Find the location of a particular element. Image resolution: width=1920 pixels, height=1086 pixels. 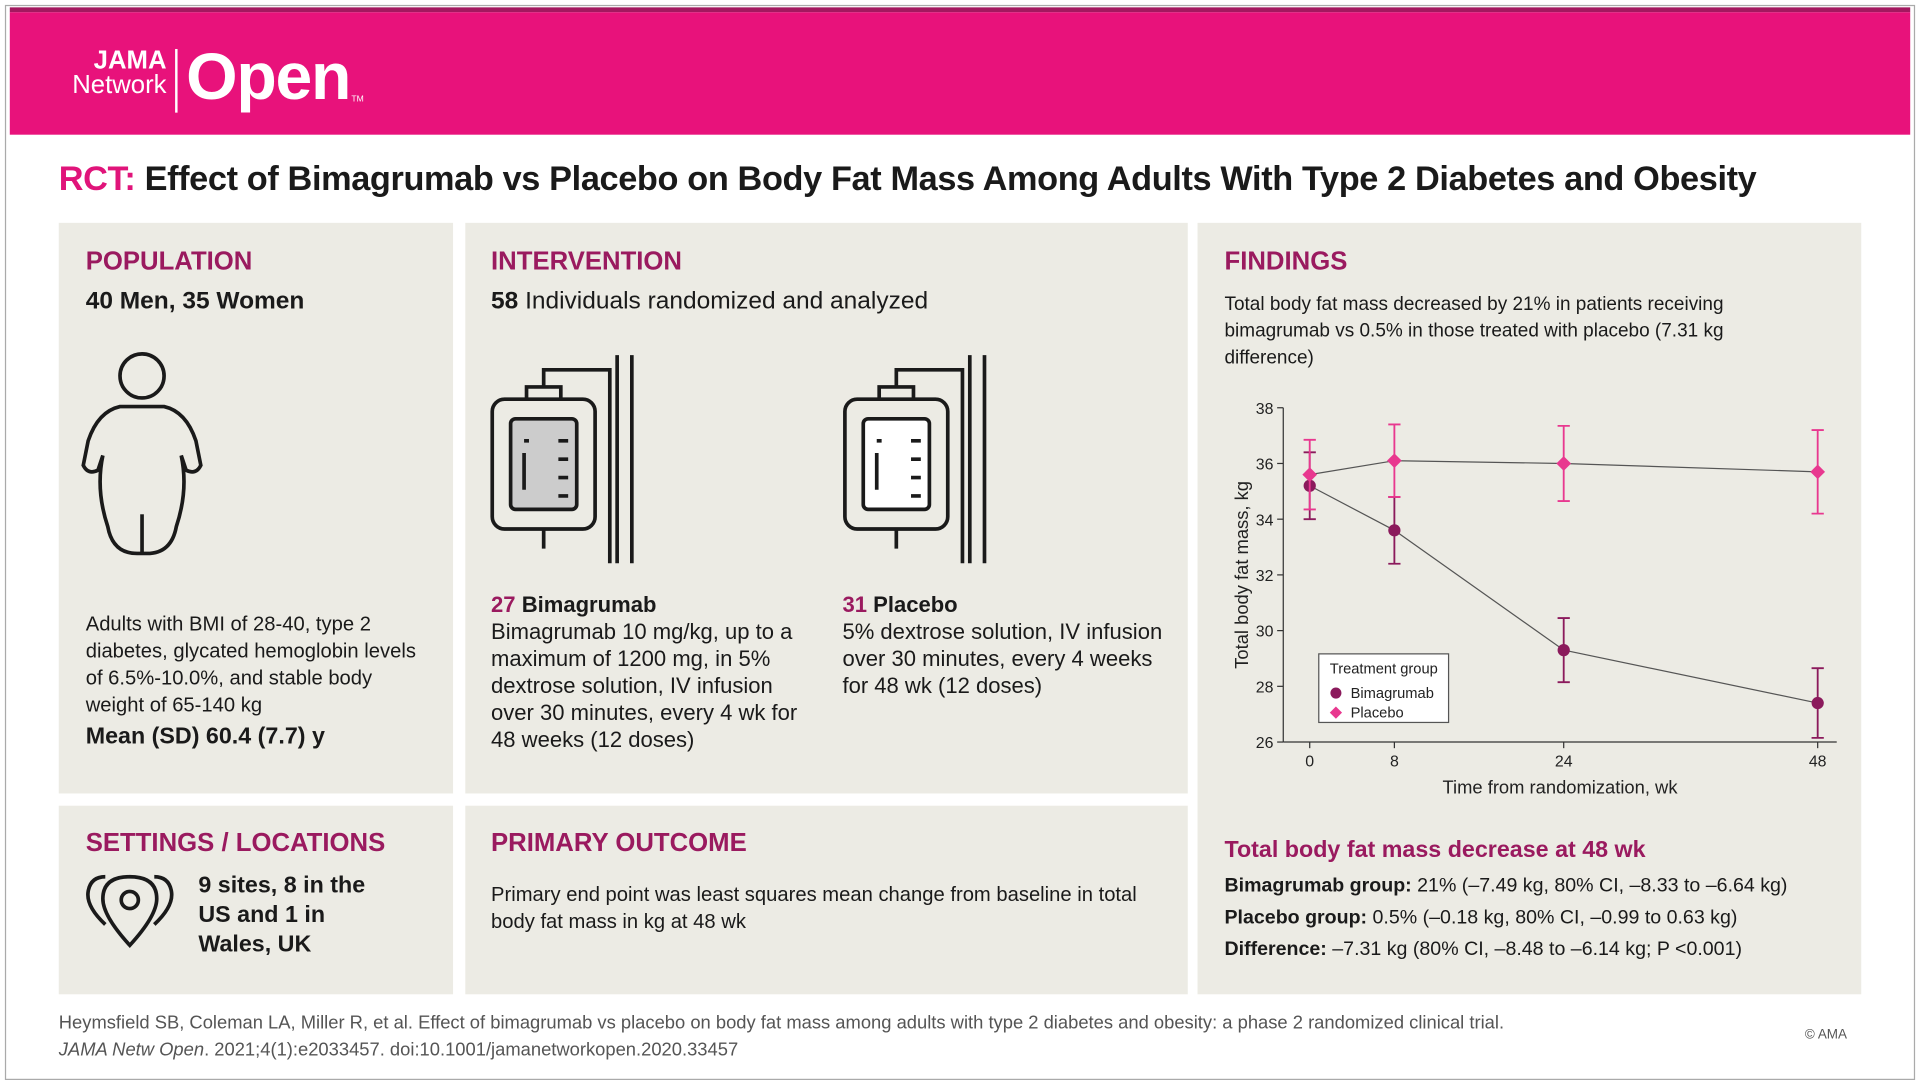

y-tick-label: 32 is located at coordinates (1265, 576).